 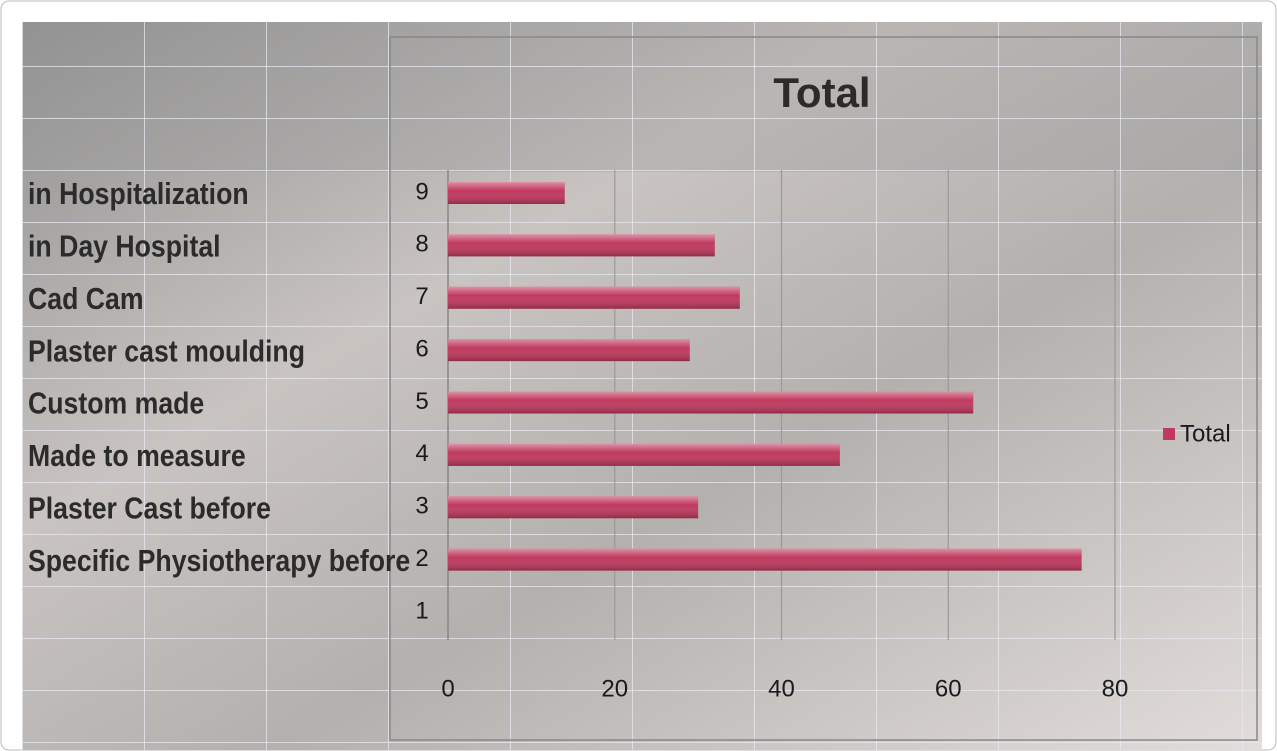 I want to click on x-tick-label: 0, so click(x=447, y=688).